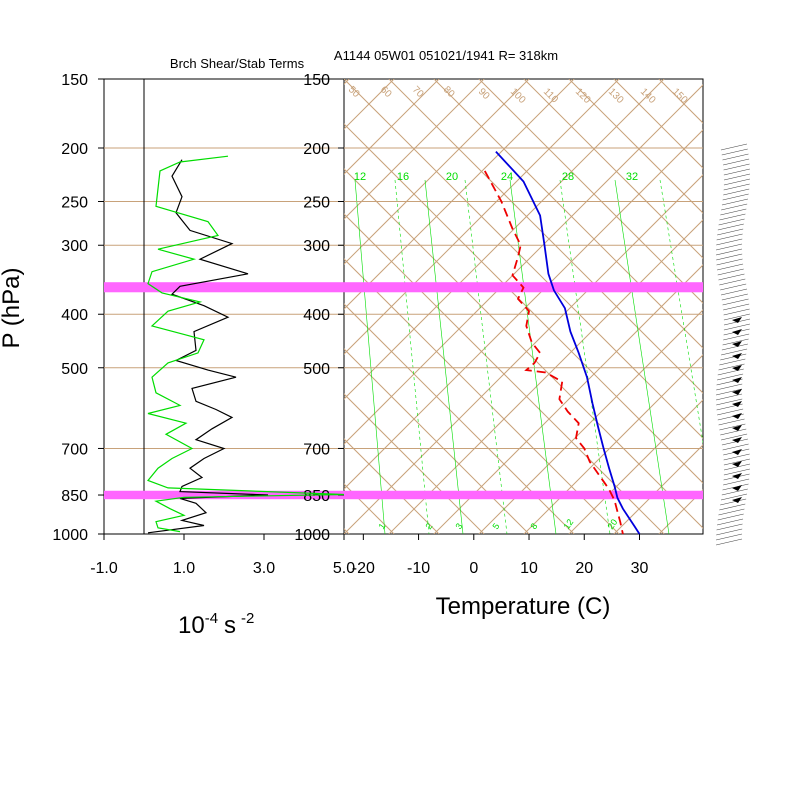  Describe the element at coordinates (381, 526) in the screenshot. I see `mixing-ratio-label-bottom: 1` at that location.